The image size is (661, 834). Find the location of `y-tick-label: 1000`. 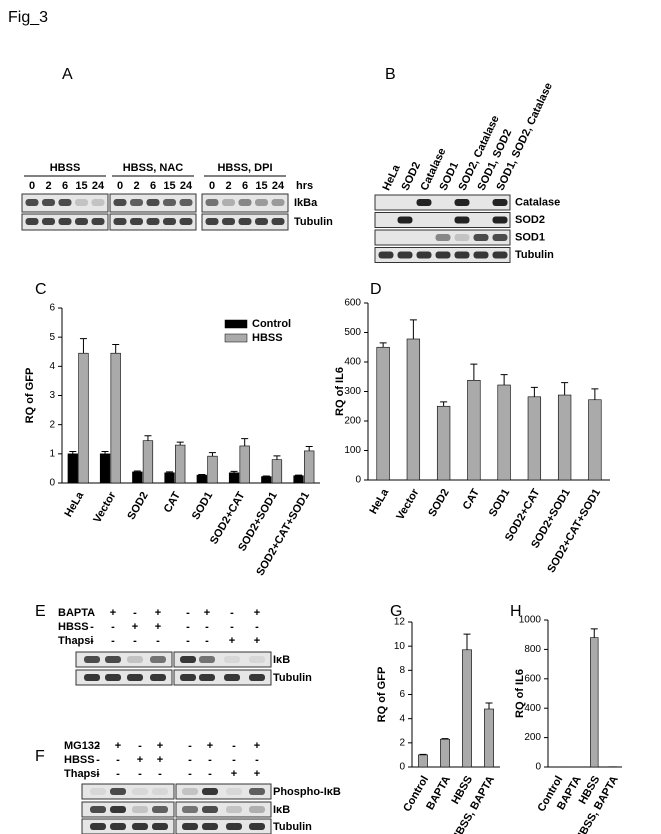

y-tick-label: 1000 is located at coordinates (530, 620).